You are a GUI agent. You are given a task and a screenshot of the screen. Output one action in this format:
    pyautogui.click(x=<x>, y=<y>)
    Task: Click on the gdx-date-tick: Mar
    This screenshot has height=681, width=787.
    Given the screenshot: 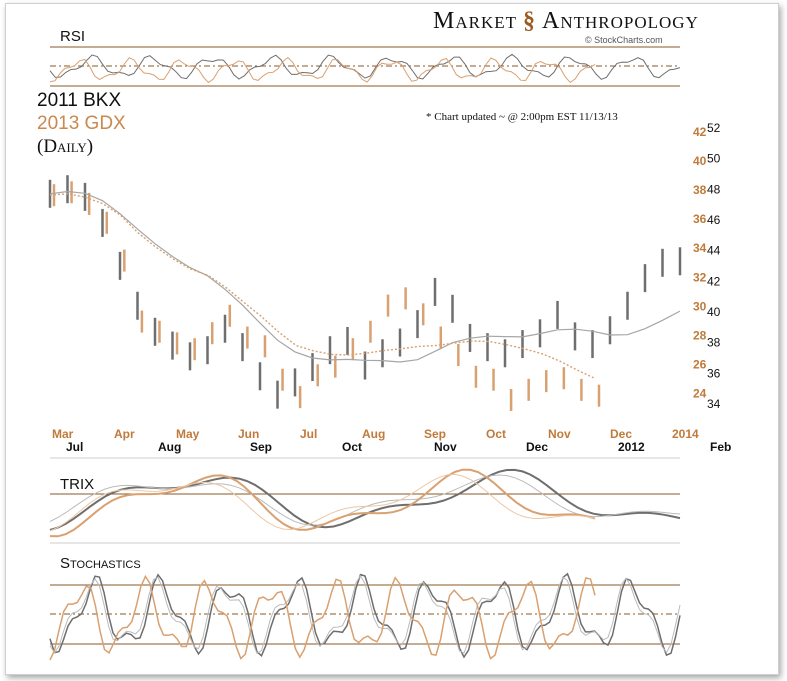 What is the action you would take?
    pyautogui.click(x=63, y=434)
    